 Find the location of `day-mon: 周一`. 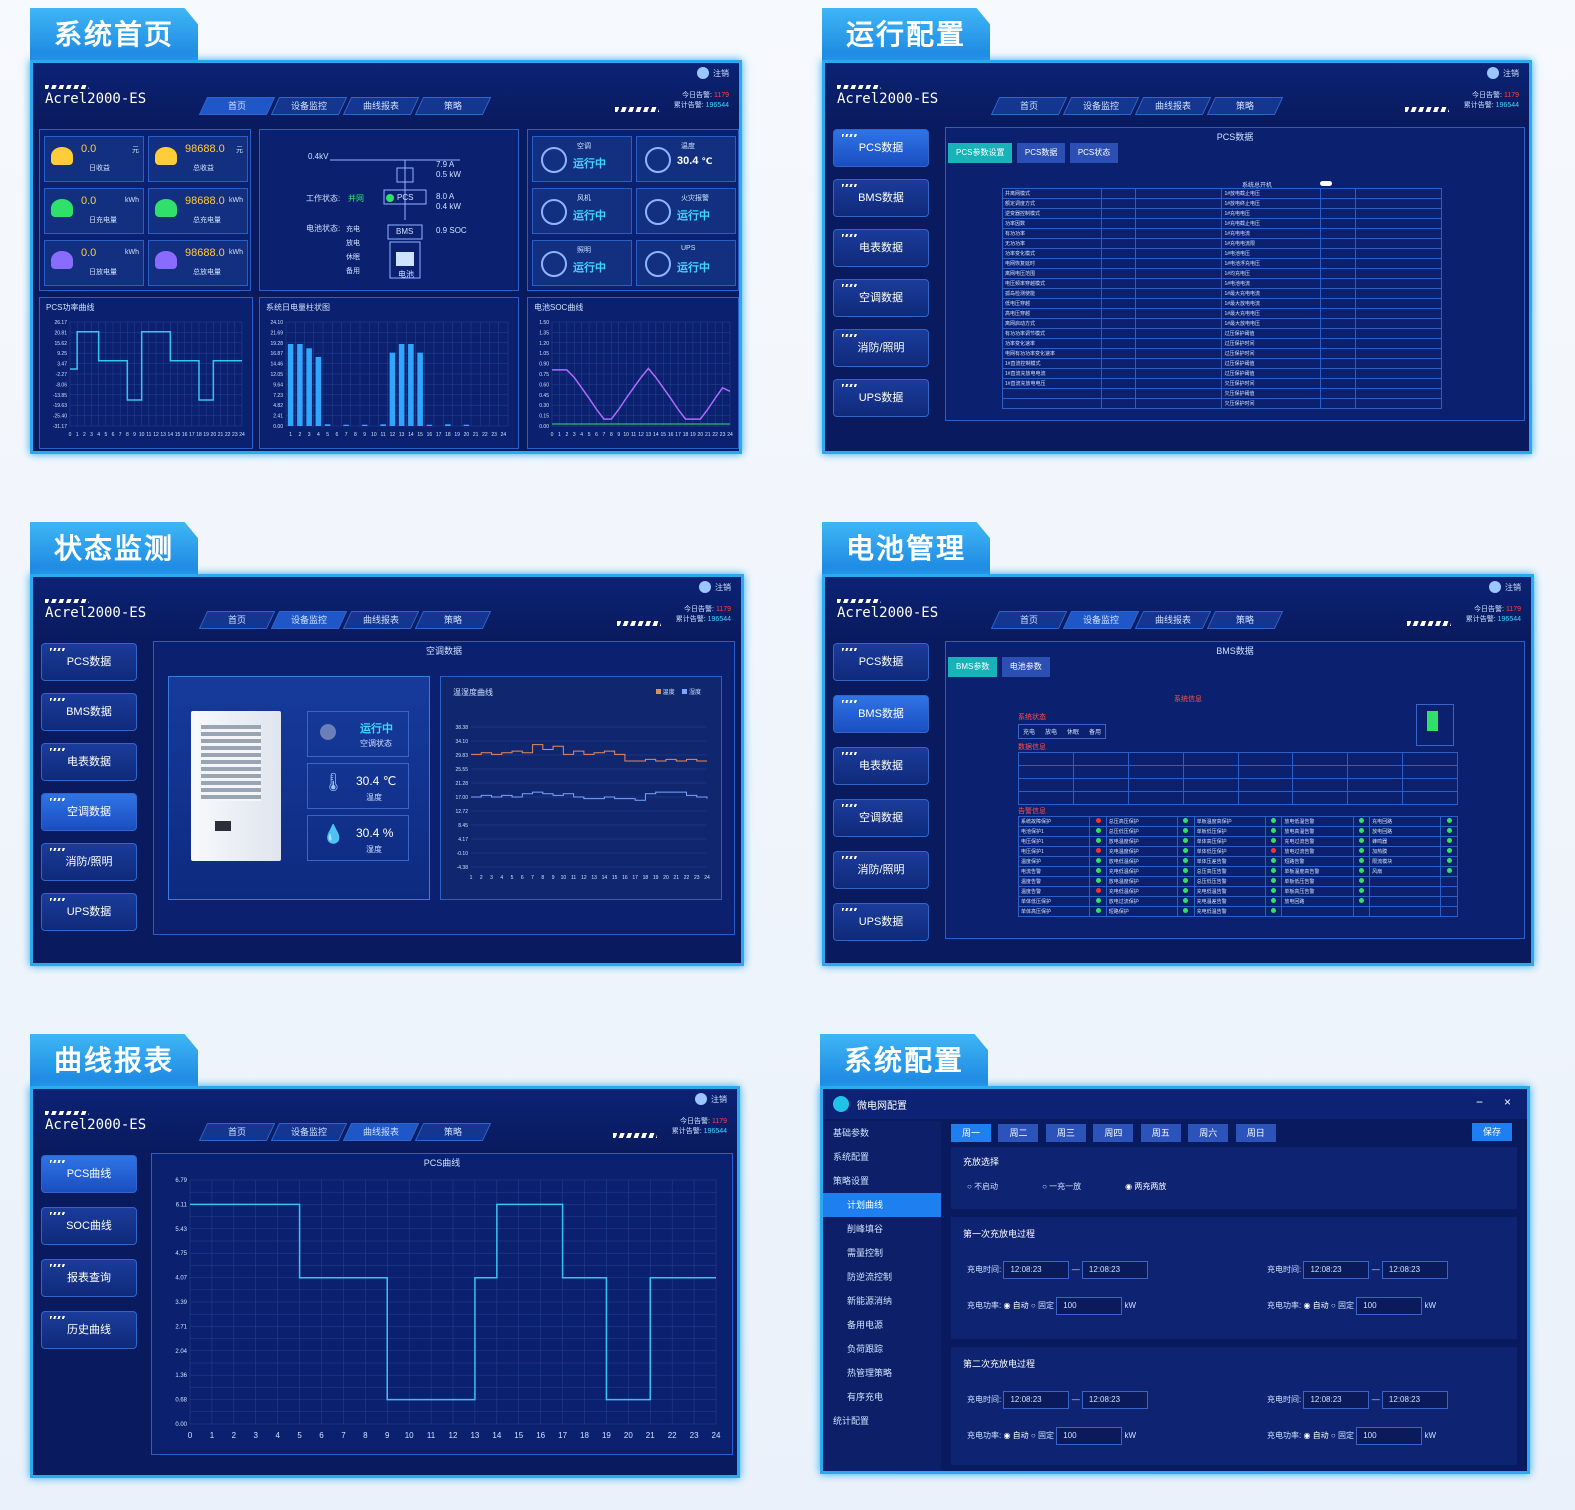

day-mon: 周一 is located at coordinates (971, 1133).